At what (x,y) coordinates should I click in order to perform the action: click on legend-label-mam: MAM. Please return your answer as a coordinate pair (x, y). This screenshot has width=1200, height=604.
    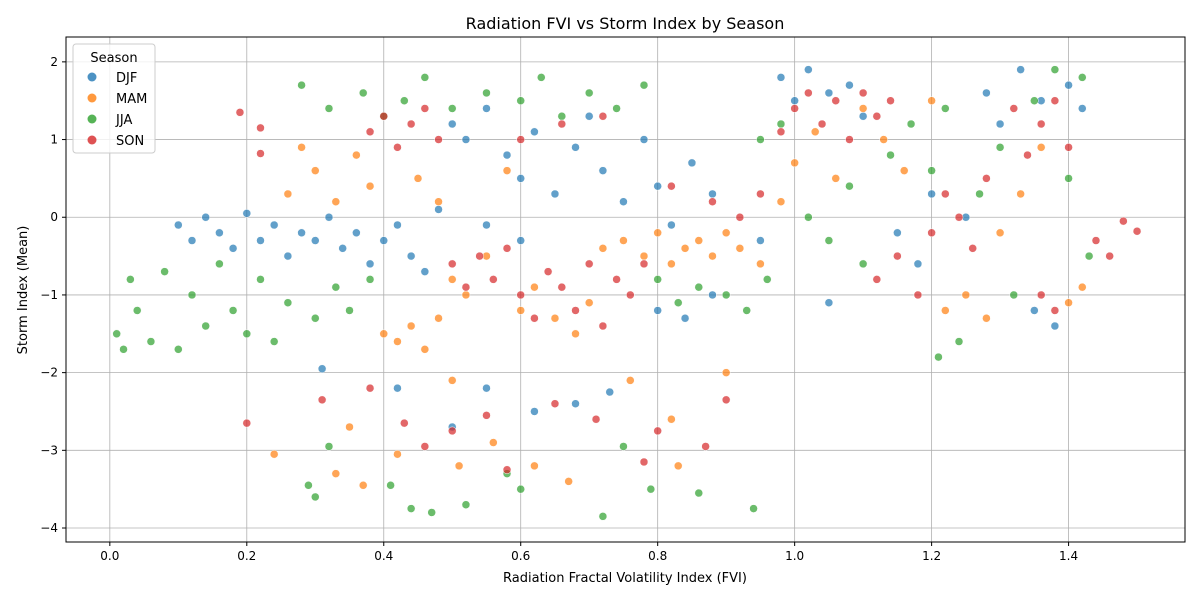
    Looking at the image, I should click on (131, 99).